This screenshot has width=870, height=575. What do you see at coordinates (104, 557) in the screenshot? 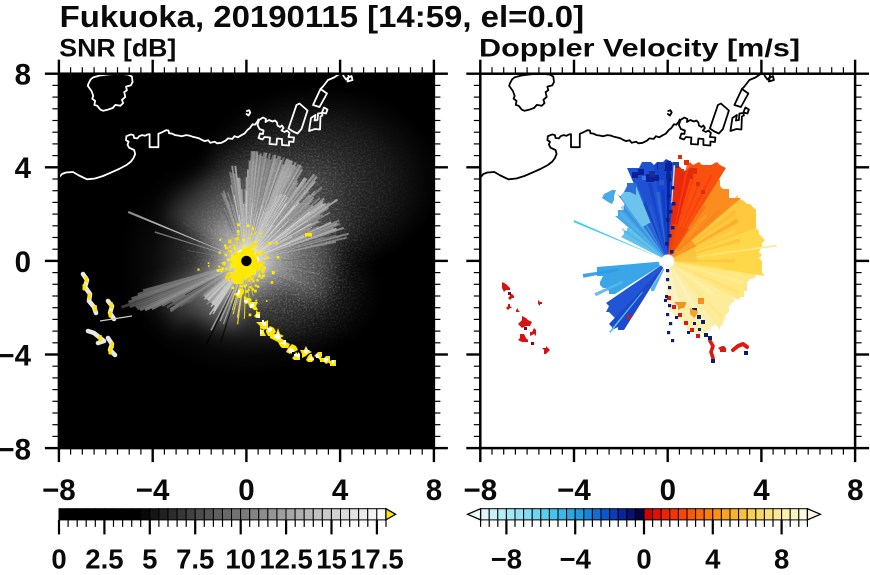
I see `svg-text: 2.5` at bounding box center [104, 557].